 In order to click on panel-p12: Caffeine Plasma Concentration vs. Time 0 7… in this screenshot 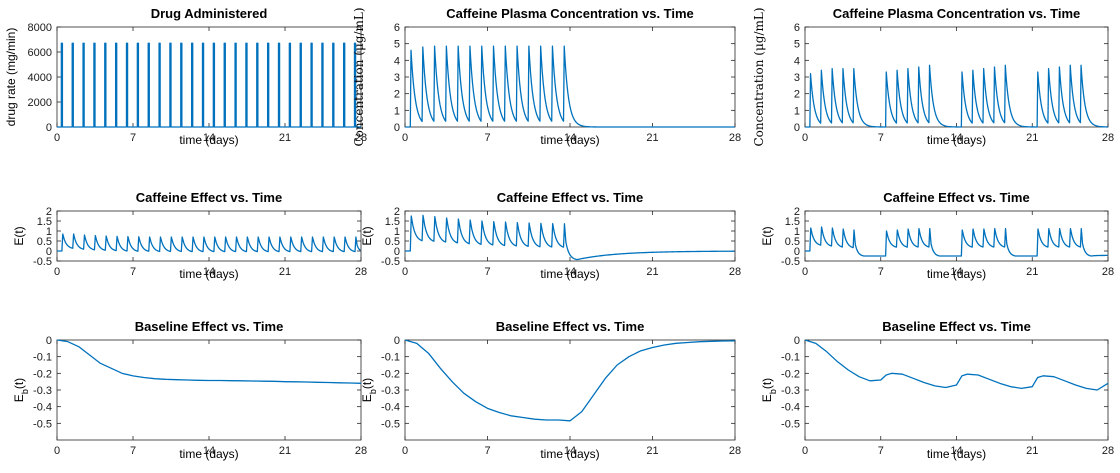, I will do `click(546, 76)`.